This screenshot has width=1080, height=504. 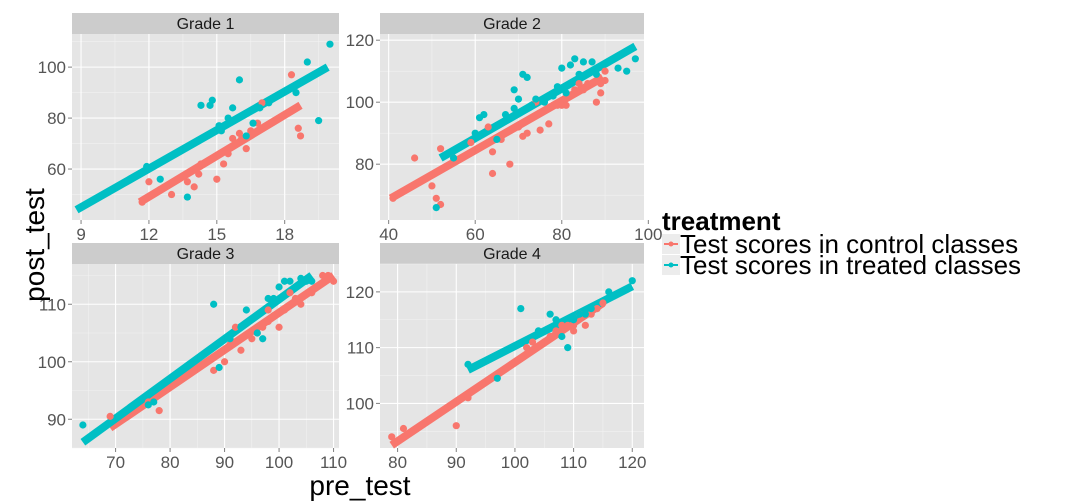 What do you see at coordinates (359, 485) in the screenshot?
I see `x-axis-title: pre_test` at bounding box center [359, 485].